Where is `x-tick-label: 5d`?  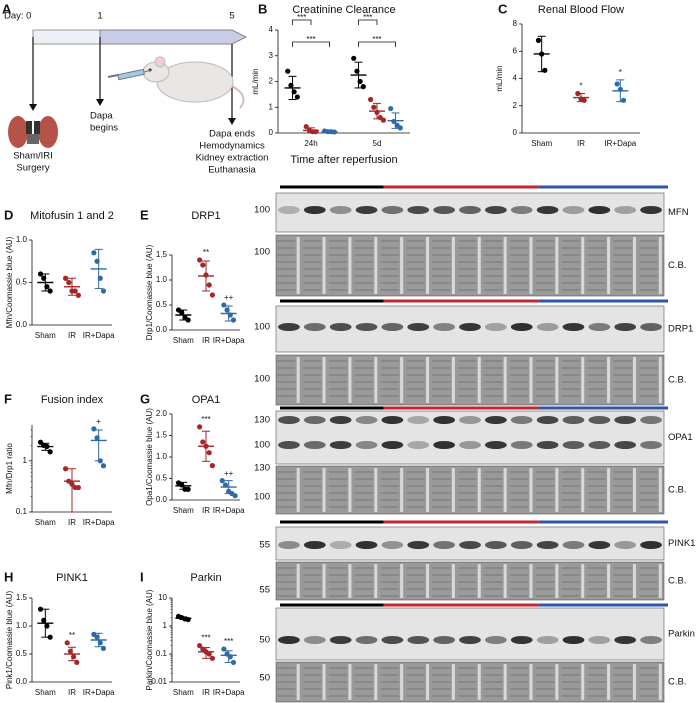 x-tick-label: 5d is located at coordinates (377, 143).